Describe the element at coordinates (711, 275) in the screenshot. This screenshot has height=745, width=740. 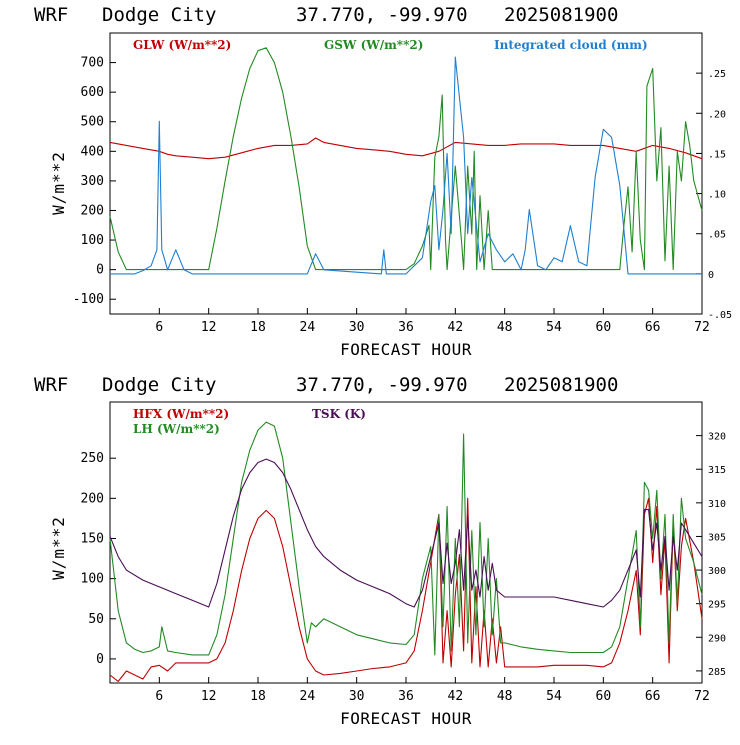
I see `right-tick-label: 0` at that location.